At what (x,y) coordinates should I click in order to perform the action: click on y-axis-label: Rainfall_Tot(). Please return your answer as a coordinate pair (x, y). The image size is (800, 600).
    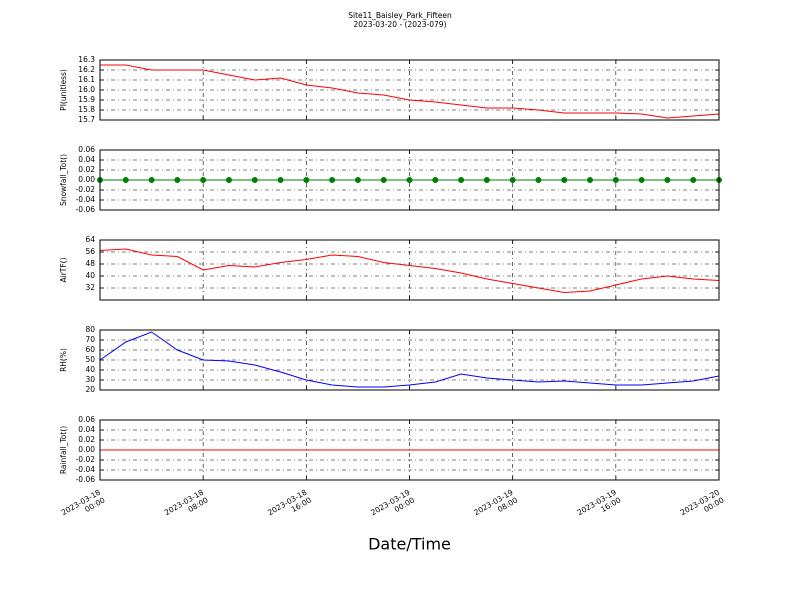
    Looking at the image, I should click on (63, 450).